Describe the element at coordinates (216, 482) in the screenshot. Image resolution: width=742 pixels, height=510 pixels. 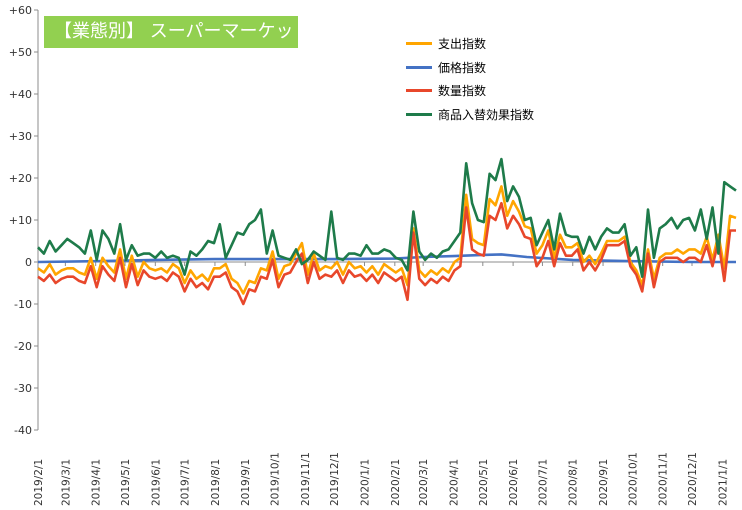
I see `x-tick-label: 2019/8/1` at that location.